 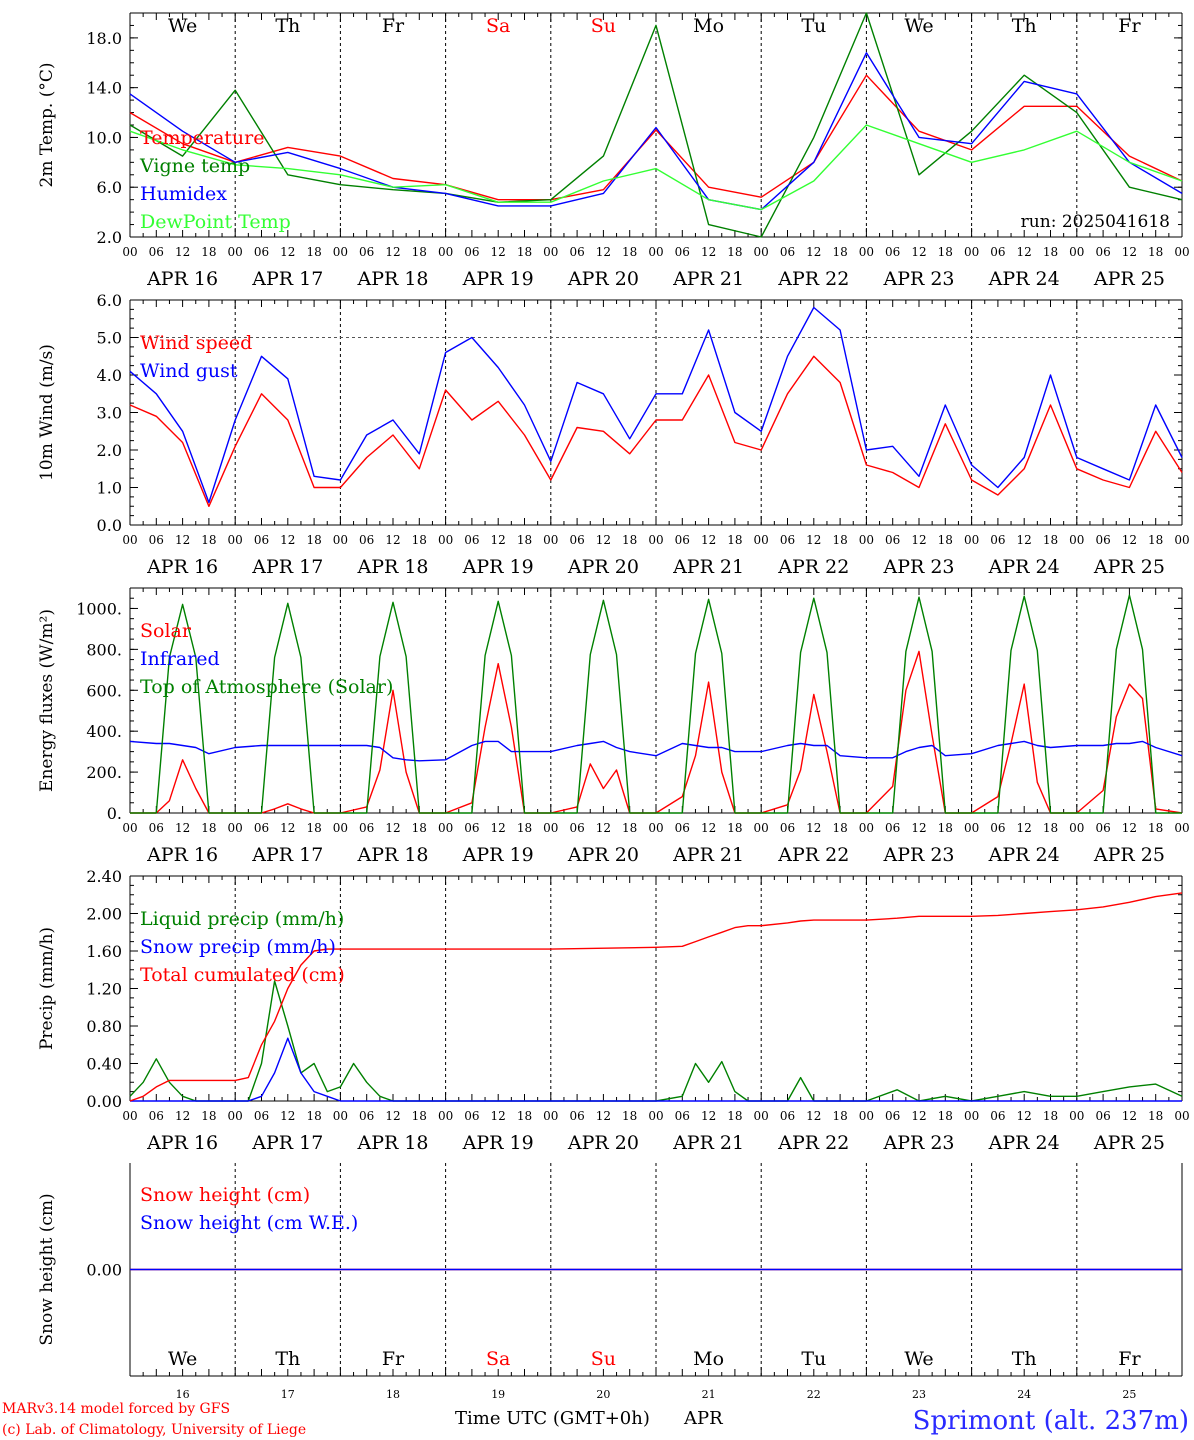 I want to click on footer-model-credit: MARv3.14 model forced by GFS, so click(x=116, y=1409).